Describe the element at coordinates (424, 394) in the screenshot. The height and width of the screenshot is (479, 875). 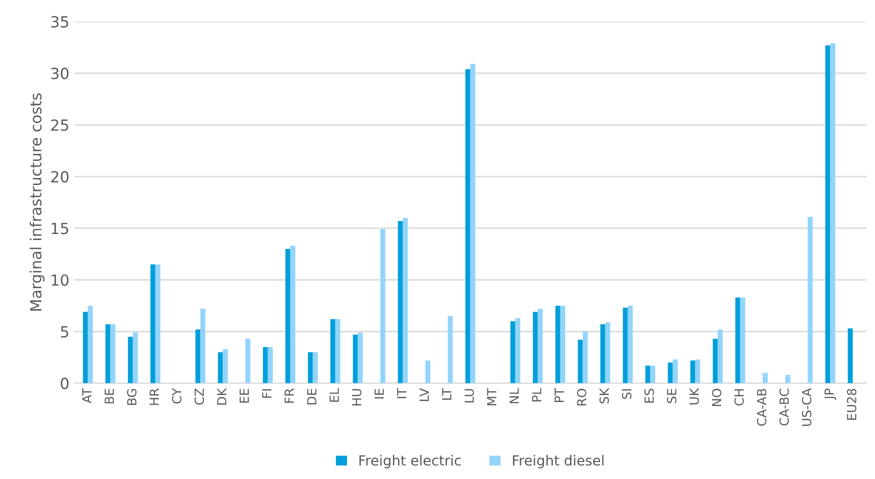
I see `x-tick-label: LV` at that location.